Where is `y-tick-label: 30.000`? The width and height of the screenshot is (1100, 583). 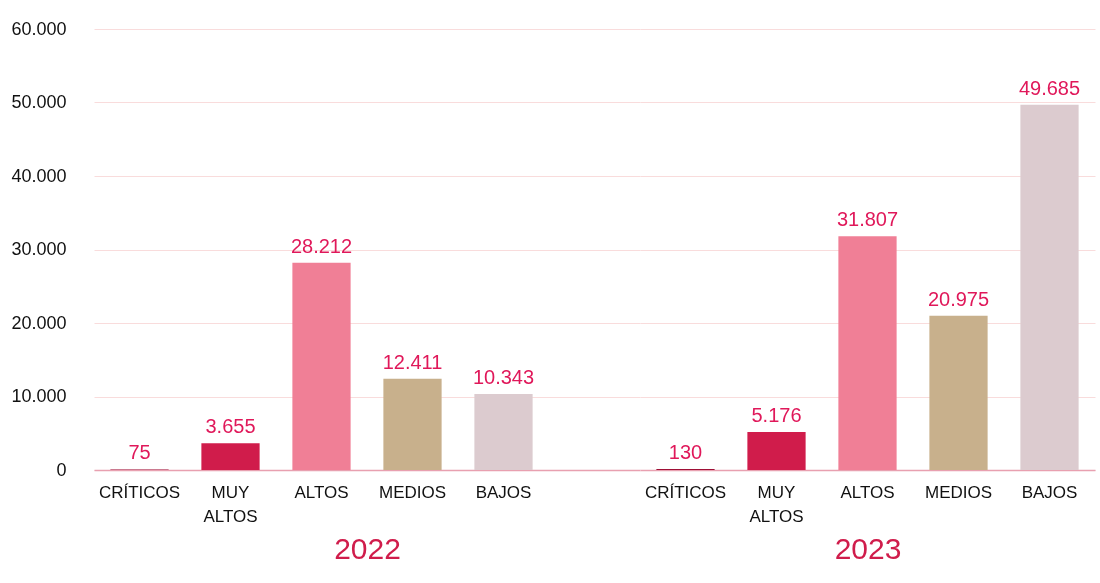
y-tick-label: 30.000 is located at coordinates (39, 249).